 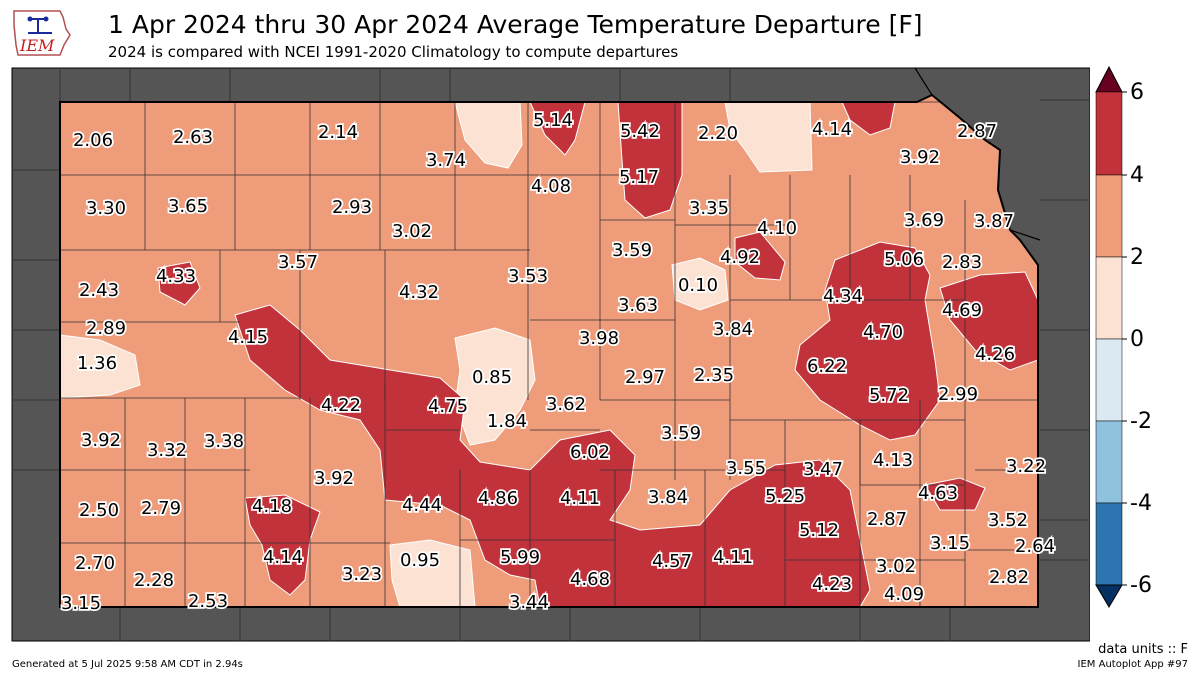 I want to click on colorbar-tick-label: -6, so click(x=1141, y=585).